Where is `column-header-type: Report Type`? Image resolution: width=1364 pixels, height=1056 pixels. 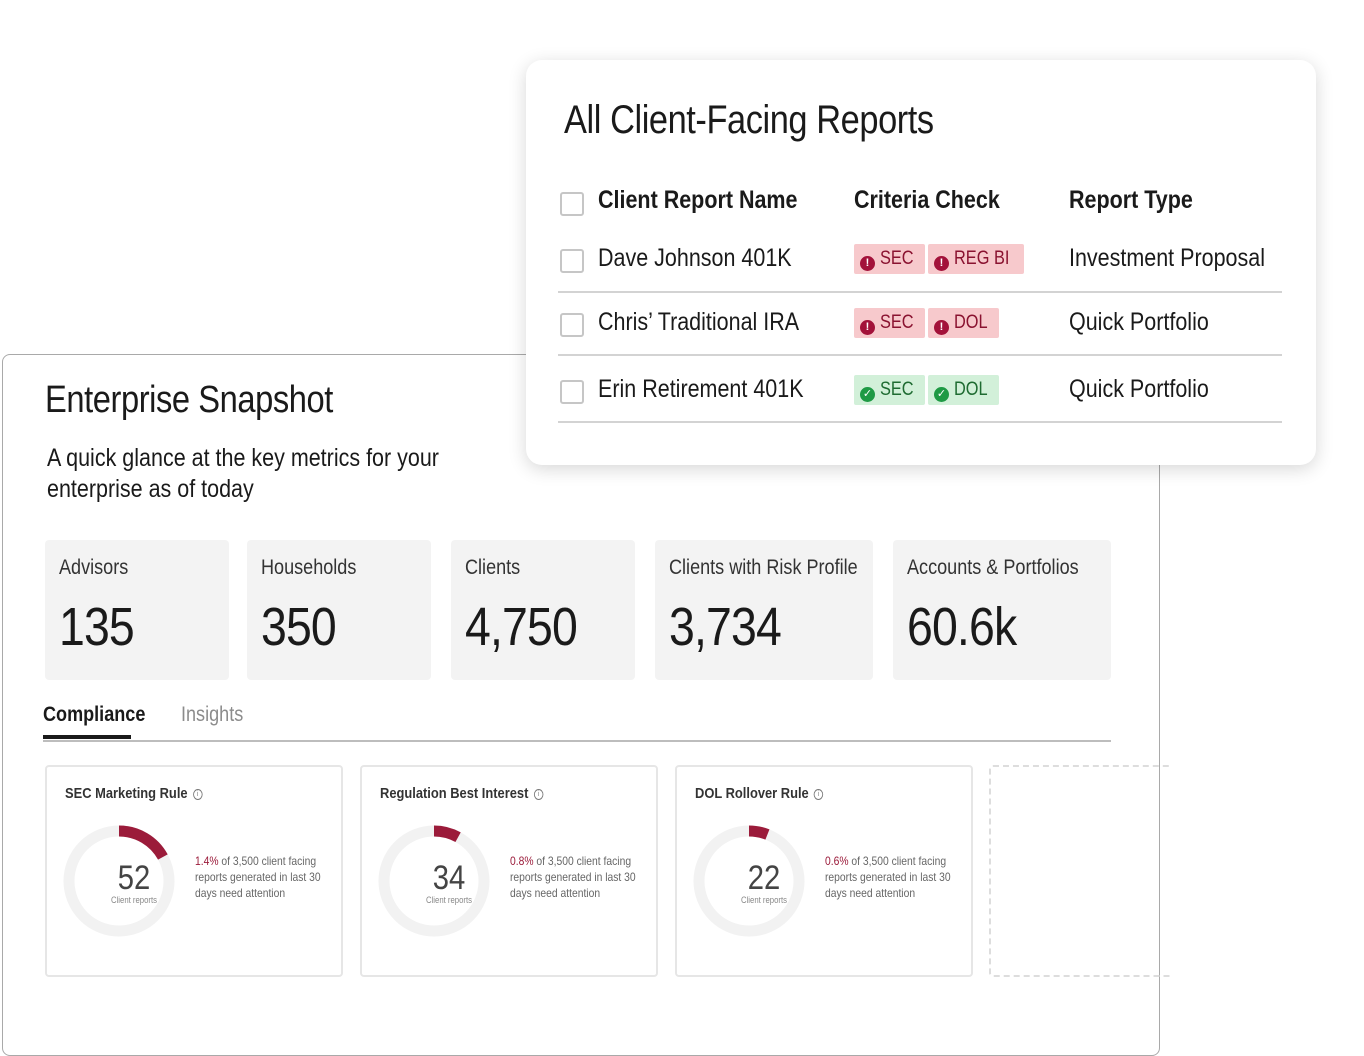 column-header-type: Report Type is located at coordinates (1131, 200).